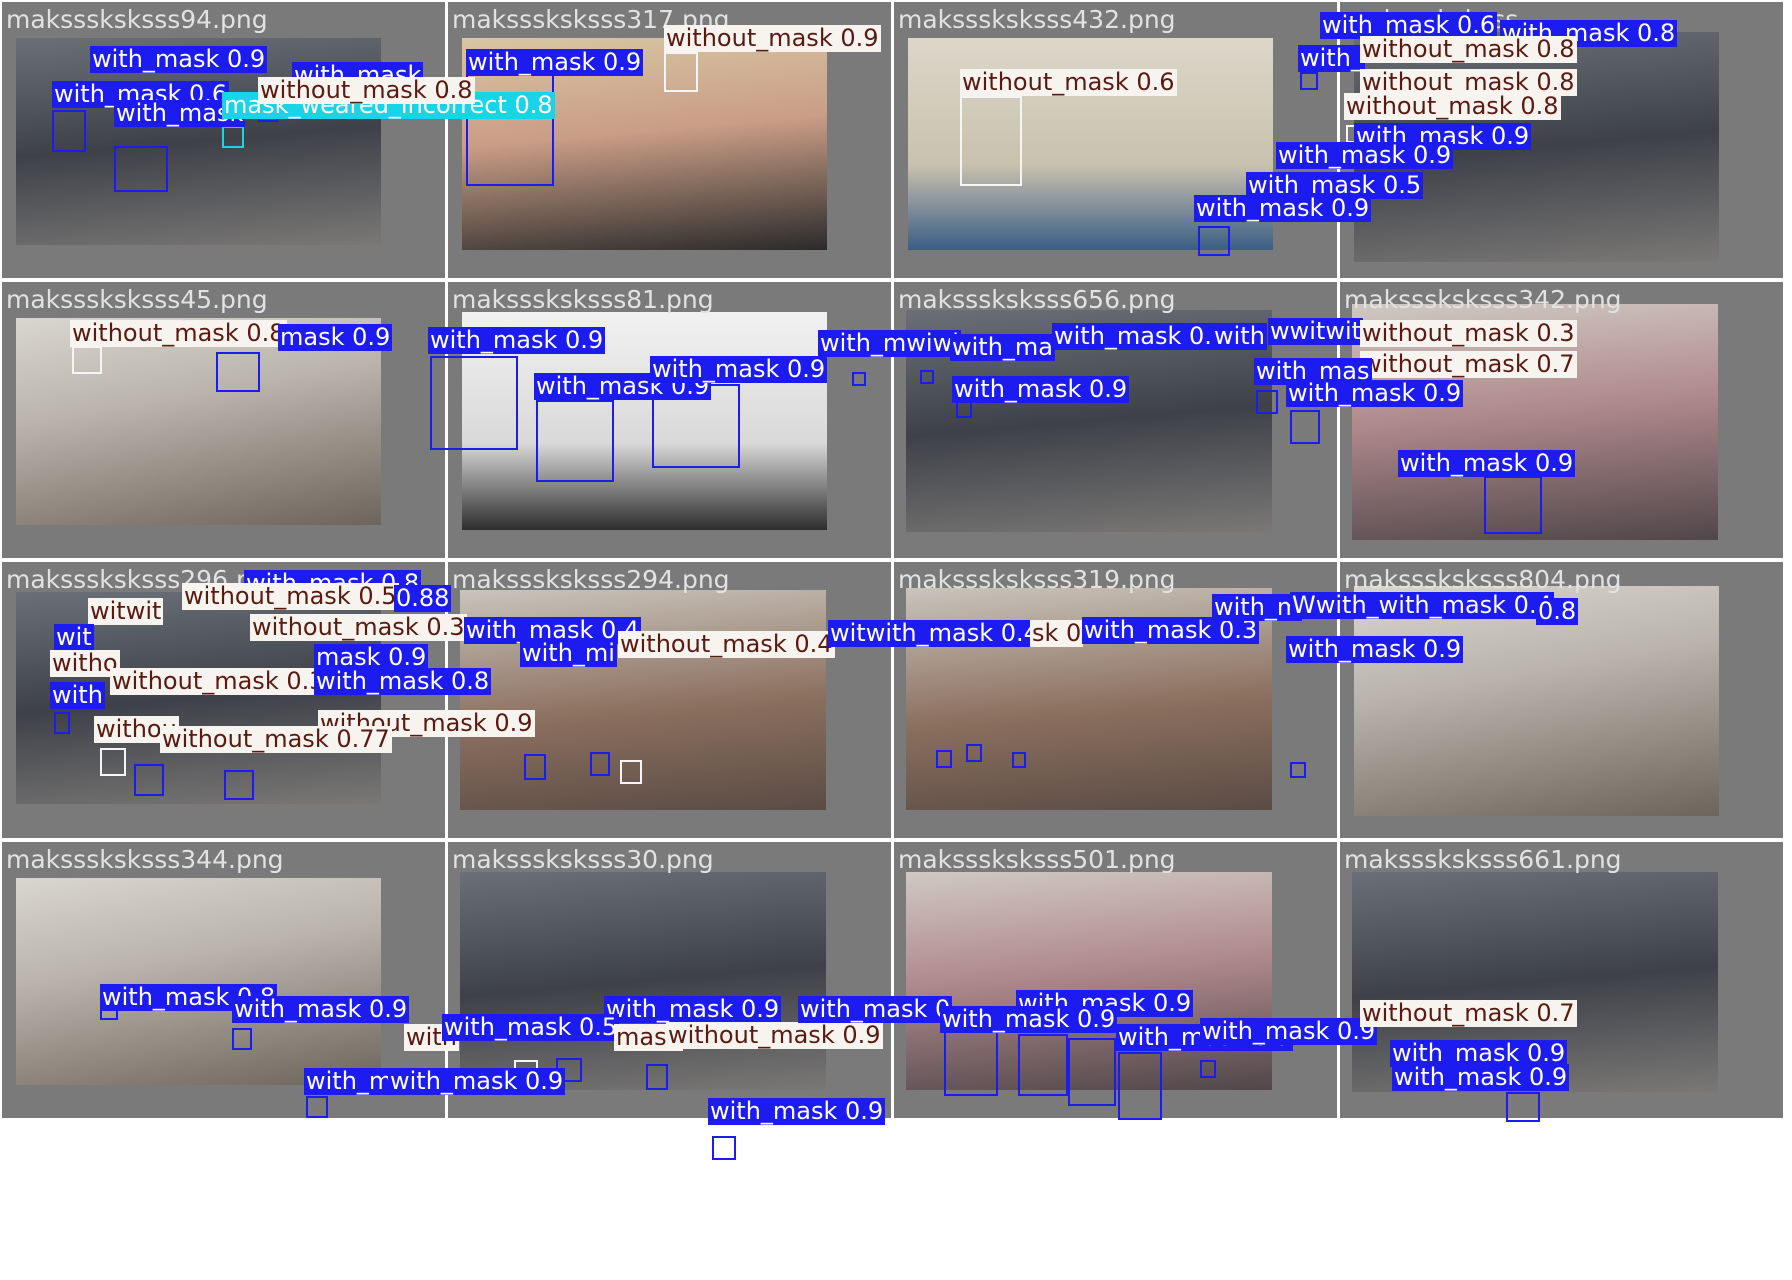 This screenshot has height=1280, width=1792. What do you see at coordinates (1468, 364) in the screenshot?
I see `detection-label: without_mask 0.7` at bounding box center [1468, 364].